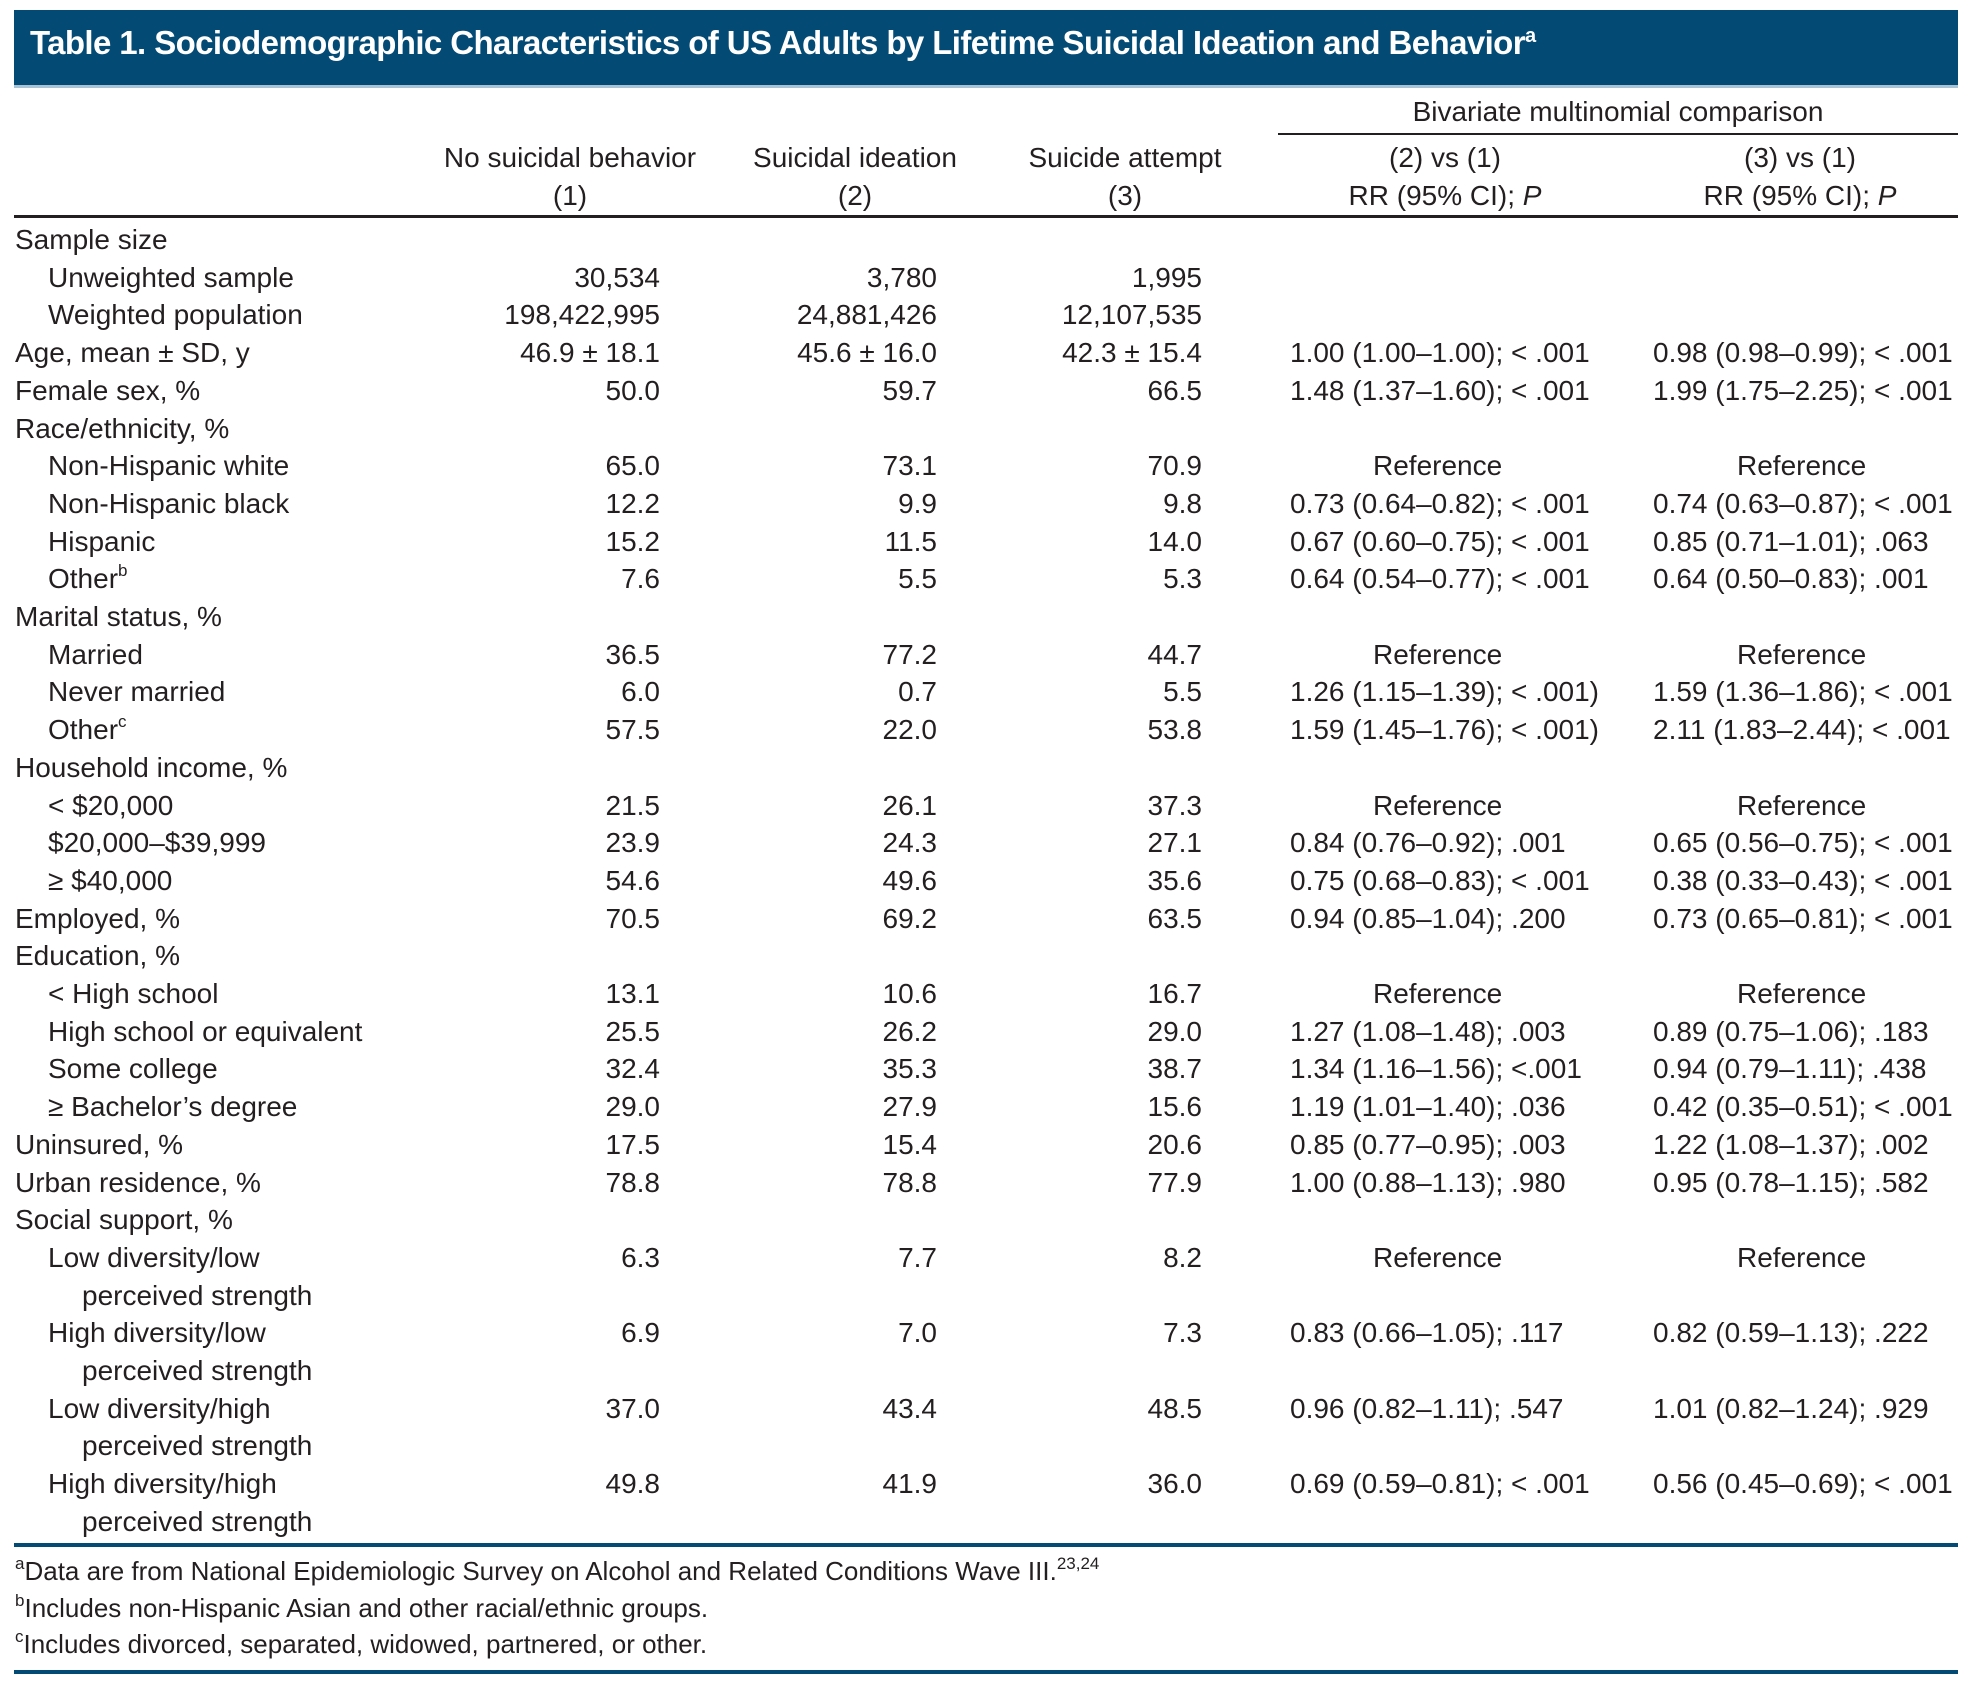  I want to click on col-header-3-vs-1: (3) vs (1) RR (95% CI); P, so click(1800, 177).